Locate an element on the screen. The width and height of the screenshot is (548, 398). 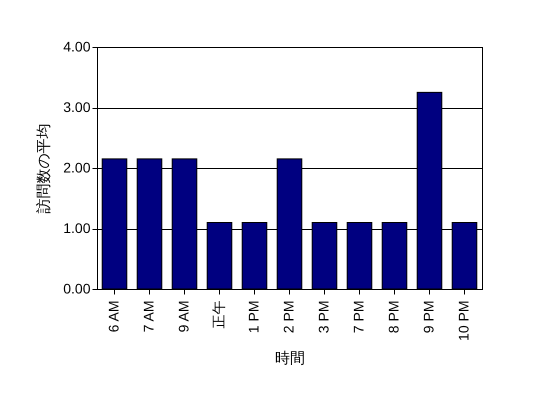
x-tick-label: 7 AM is located at coordinates (148, 316).